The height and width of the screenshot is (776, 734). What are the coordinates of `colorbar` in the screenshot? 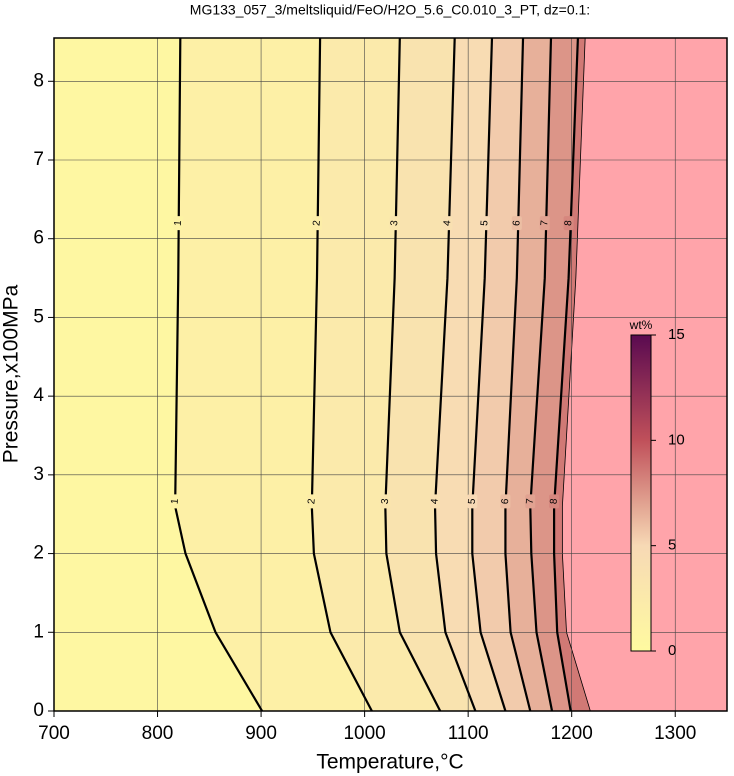 It's located at (641, 493).